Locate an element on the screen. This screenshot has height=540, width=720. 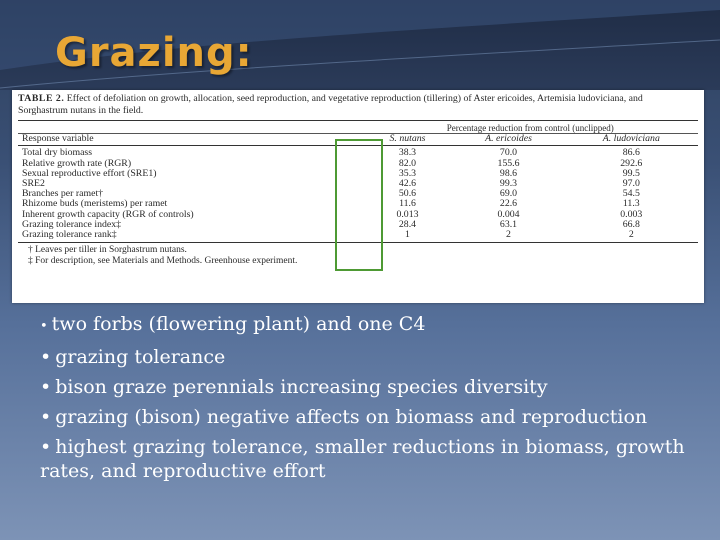
table-group-spacer is located at coordinates (190, 127).